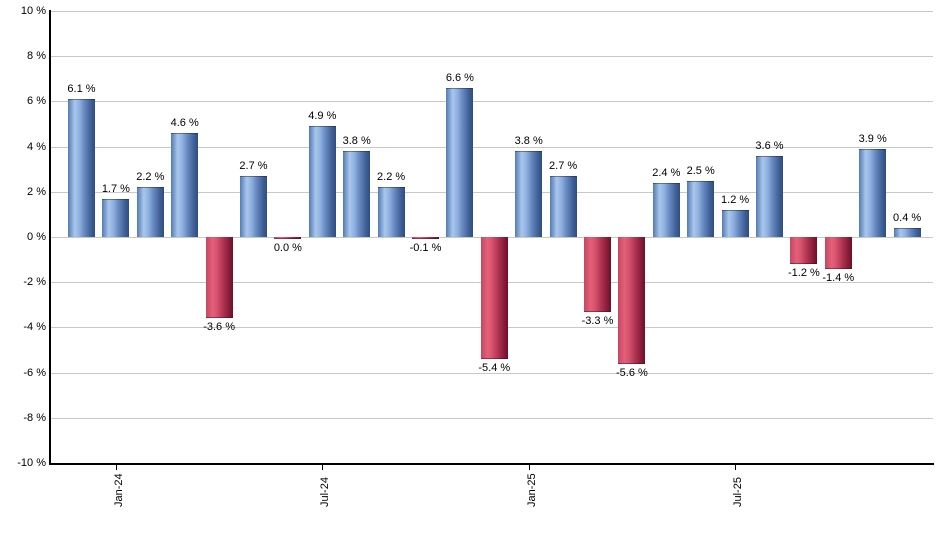 This screenshot has width=940, height=550. What do you see at coordinates (738, 492) in the screenshot?
I see `x-tick-label: Jul-25` at bounding box center [738, 492].